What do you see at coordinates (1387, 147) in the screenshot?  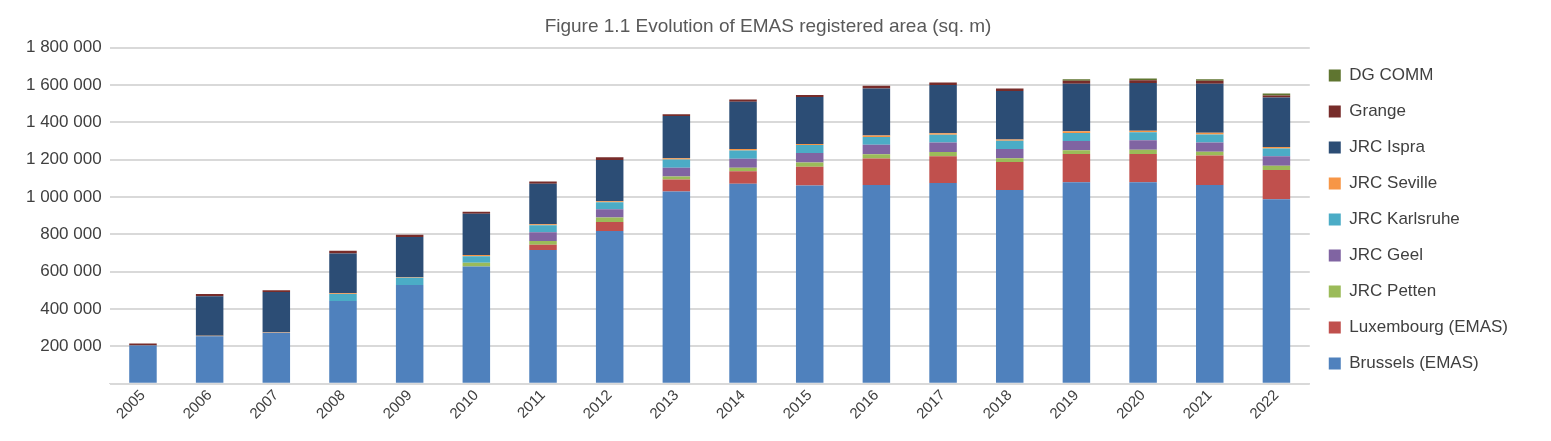 I see `legend-label: JRC Ispra` at bounding box center [1387, 147].